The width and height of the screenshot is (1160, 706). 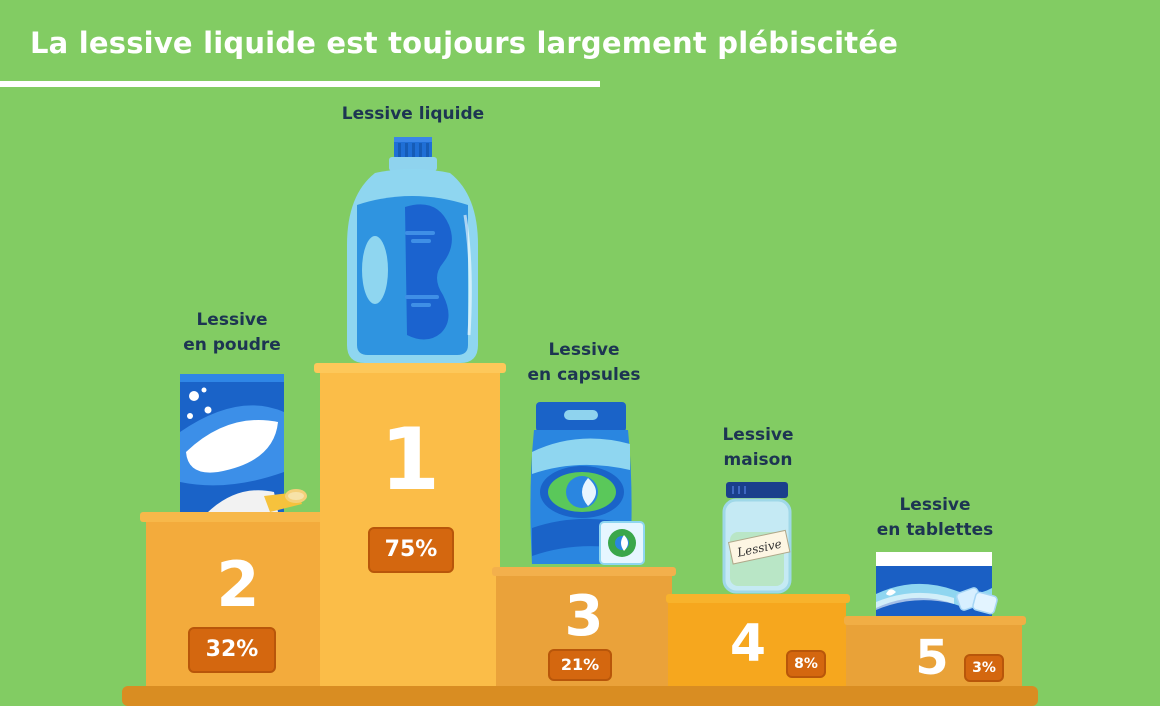 I want to click on label-liquid: Lessive liquide, so click(x=413, y=114).